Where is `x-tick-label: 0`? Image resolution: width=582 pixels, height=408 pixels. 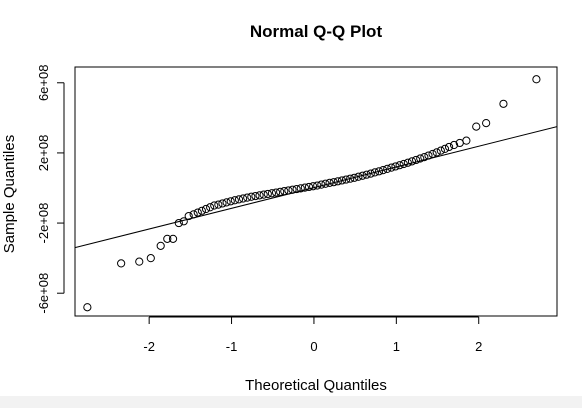 x-tick-label: 0 is located at coordinates (313, 346).